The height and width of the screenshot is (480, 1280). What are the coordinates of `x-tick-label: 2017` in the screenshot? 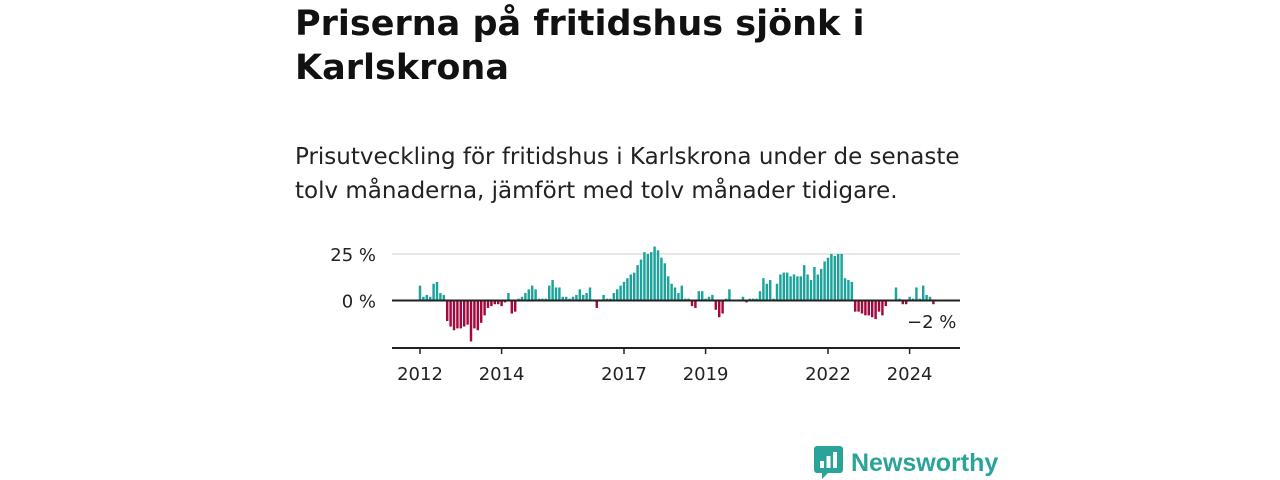 It's located at (624, 374).